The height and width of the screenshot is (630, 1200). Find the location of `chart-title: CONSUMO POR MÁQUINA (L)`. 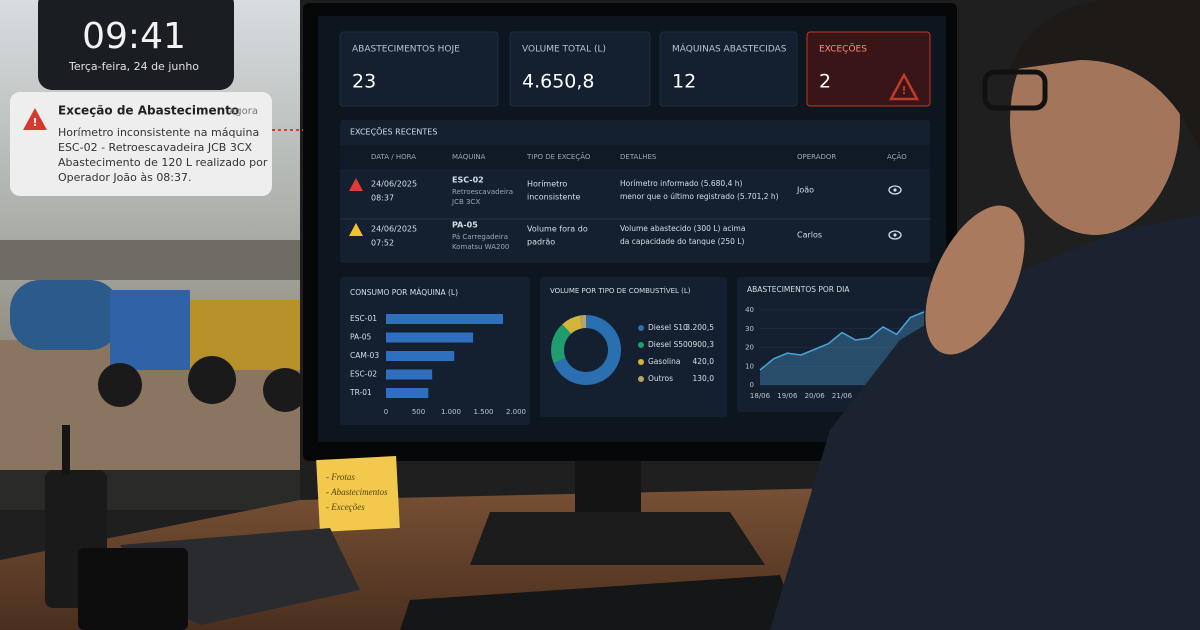

chart-title: CONSUMO POR MÁQUINA (L) is located at coordinates (404, 292).